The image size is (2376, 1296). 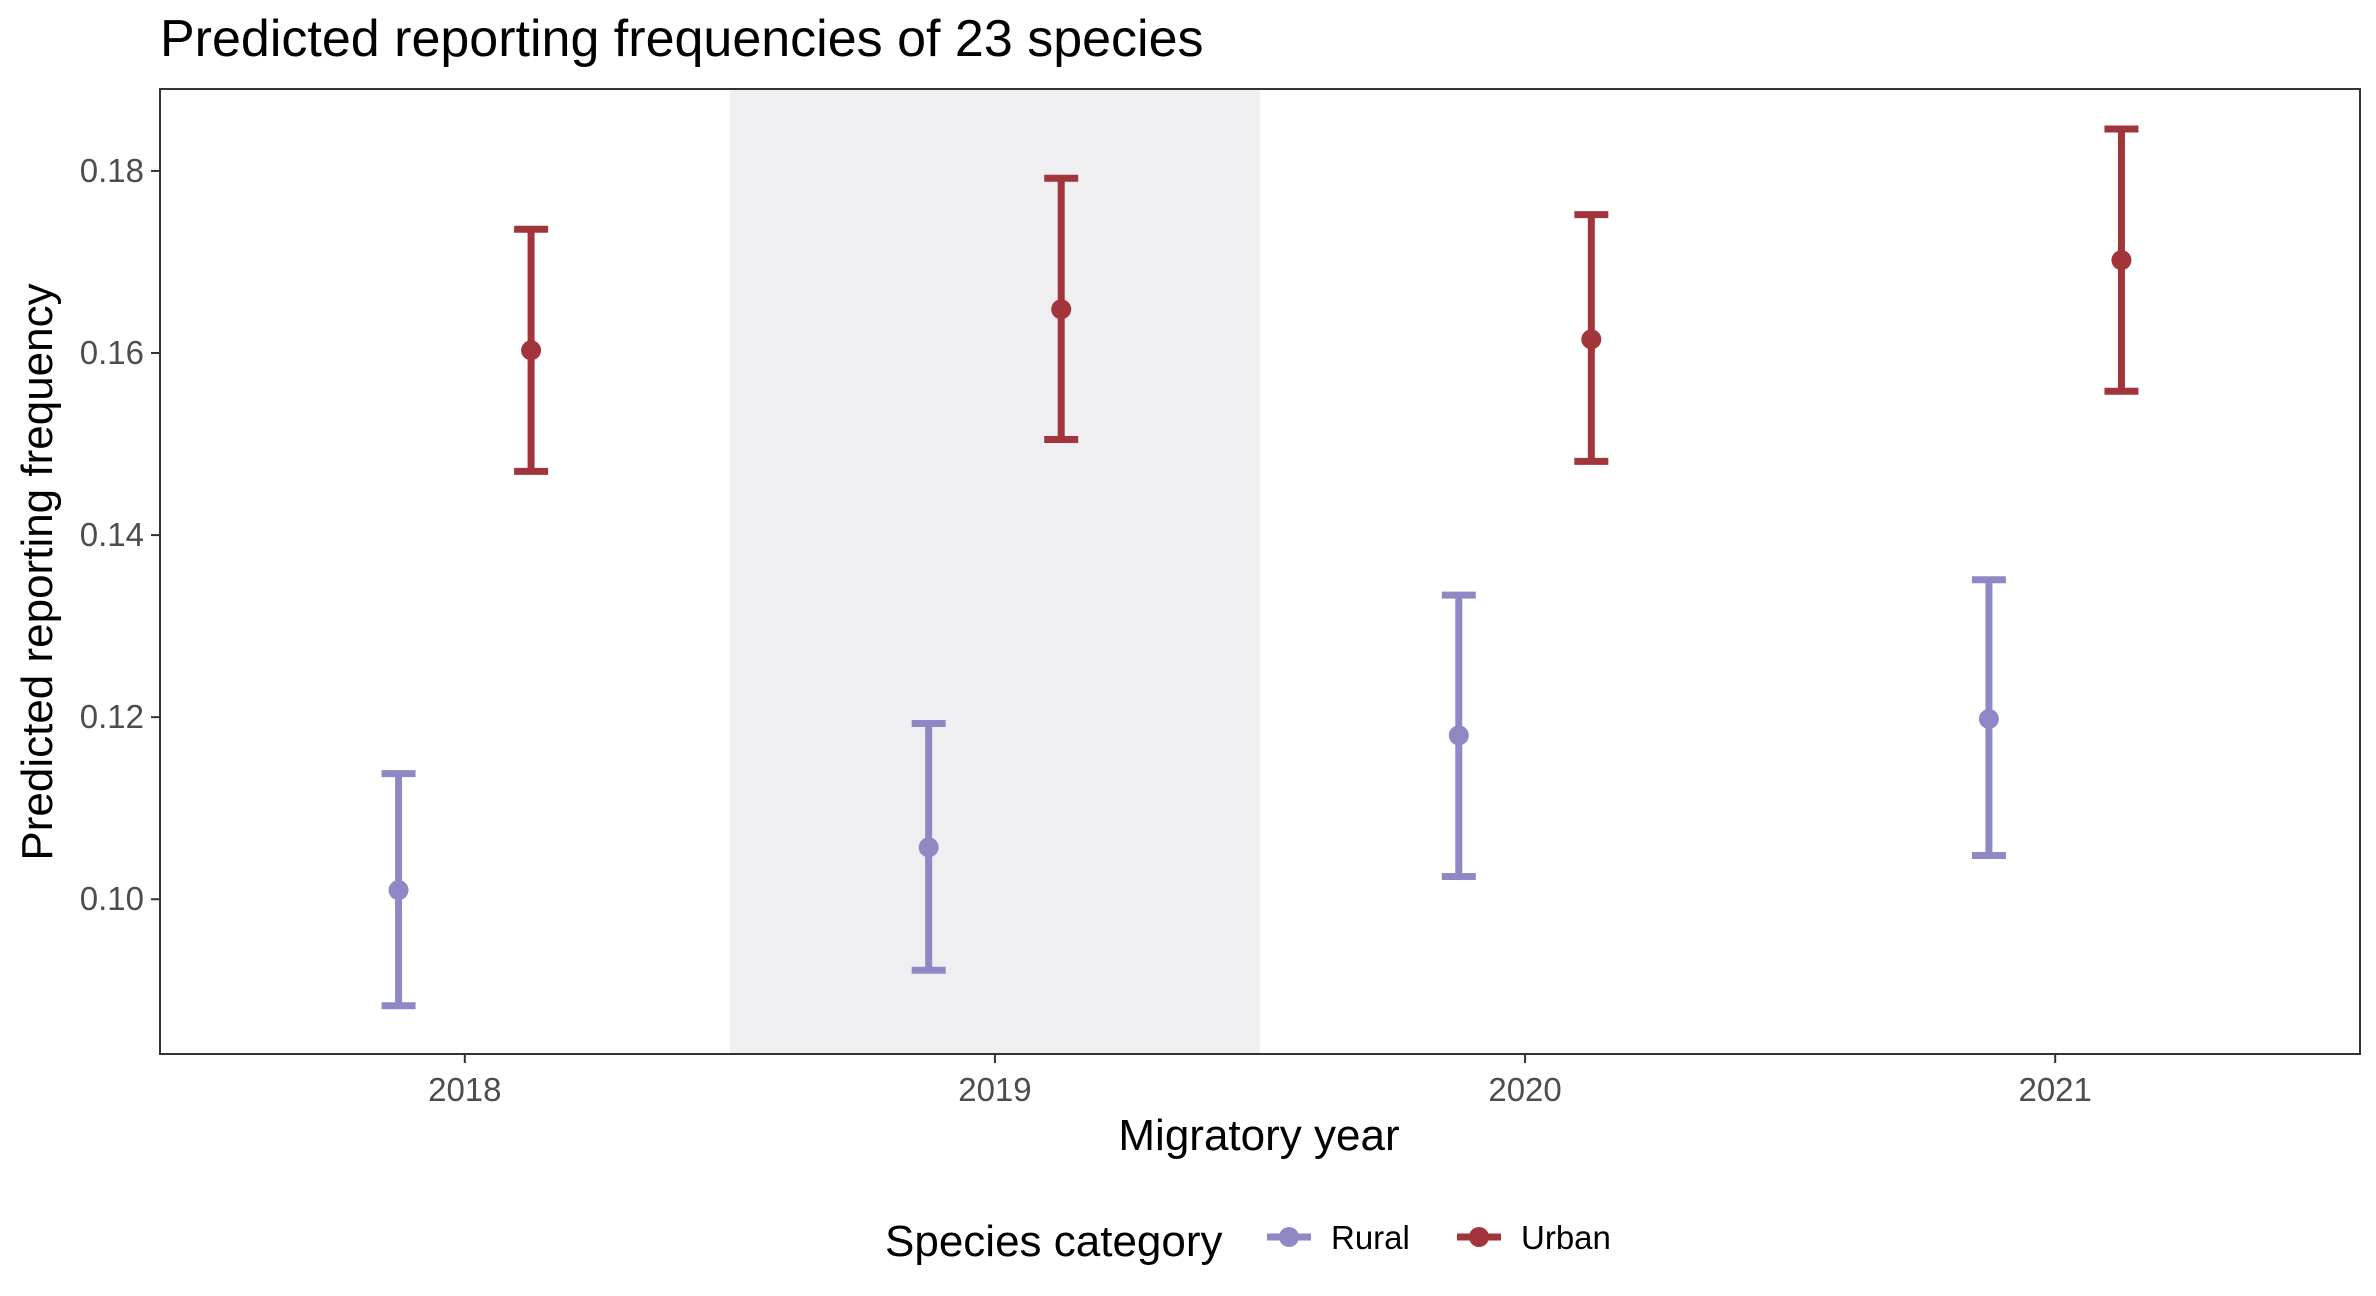 I want to click on x-tick-label: 2018, so click(x=464, y=1089).